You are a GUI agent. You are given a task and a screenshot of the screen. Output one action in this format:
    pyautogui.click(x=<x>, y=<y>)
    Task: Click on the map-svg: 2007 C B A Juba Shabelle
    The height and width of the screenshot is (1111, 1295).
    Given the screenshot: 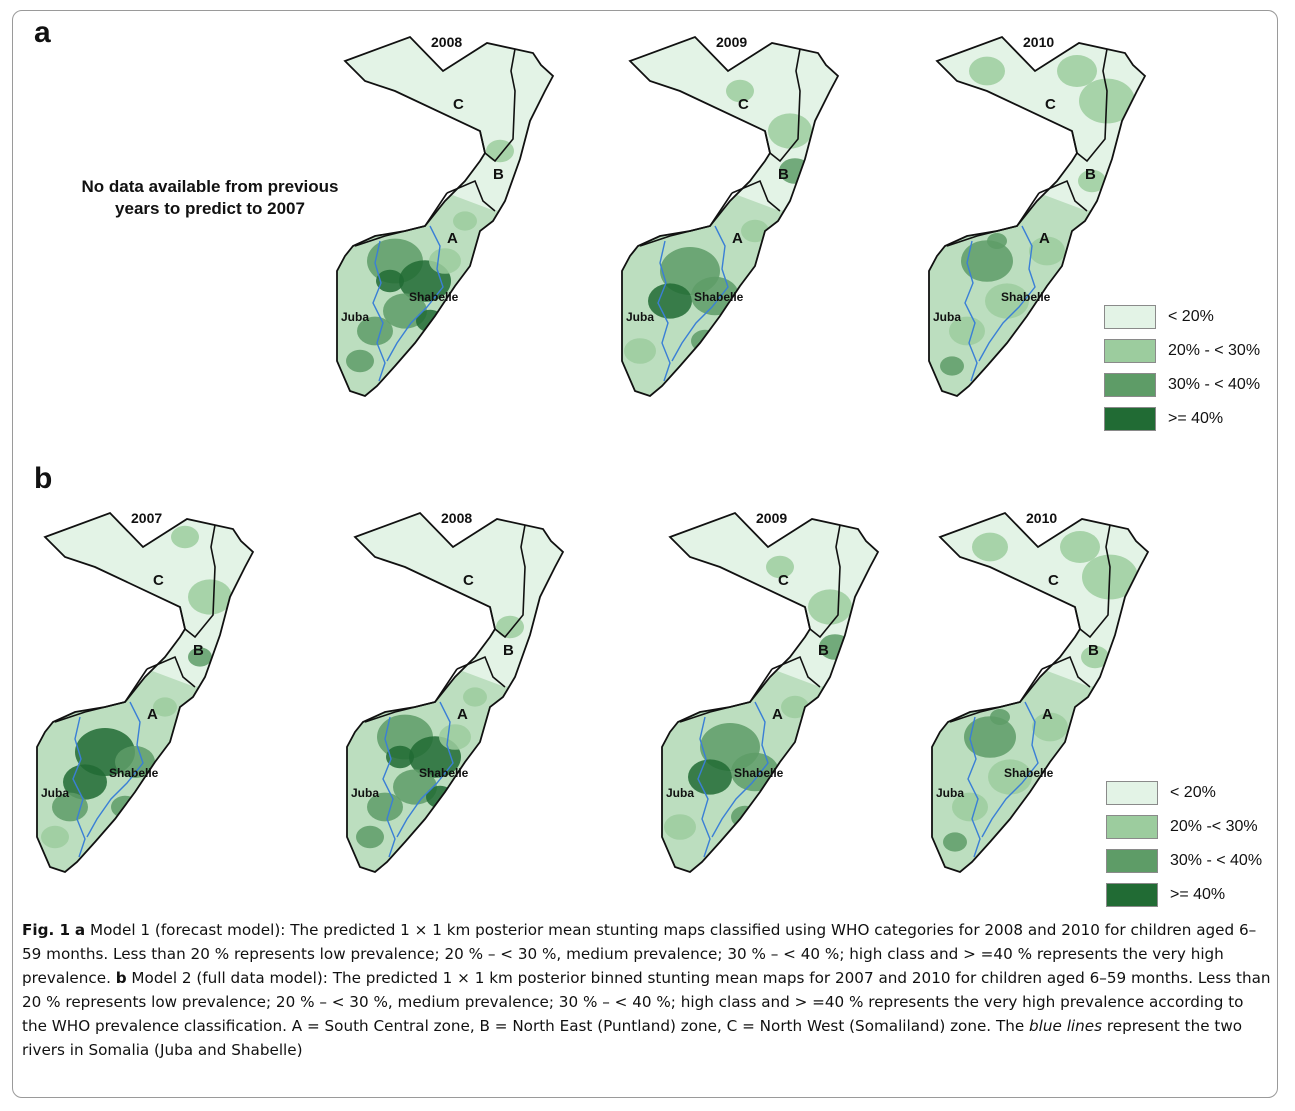 What is the action you would take?
    pyautogui.click(x=145, y=692)
    